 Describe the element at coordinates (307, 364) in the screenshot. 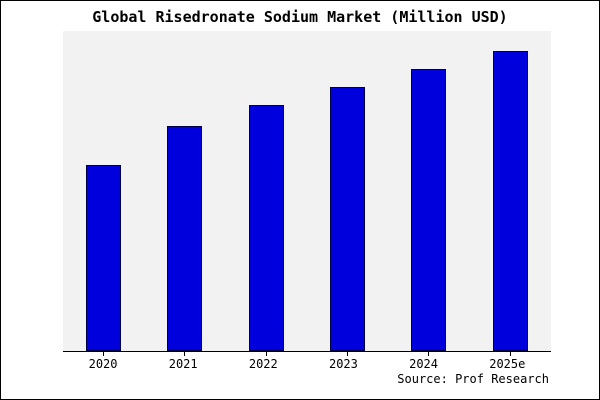

I see `x-axis-labels: 2020 2021 2022 2023 2024 2025e` at that location.